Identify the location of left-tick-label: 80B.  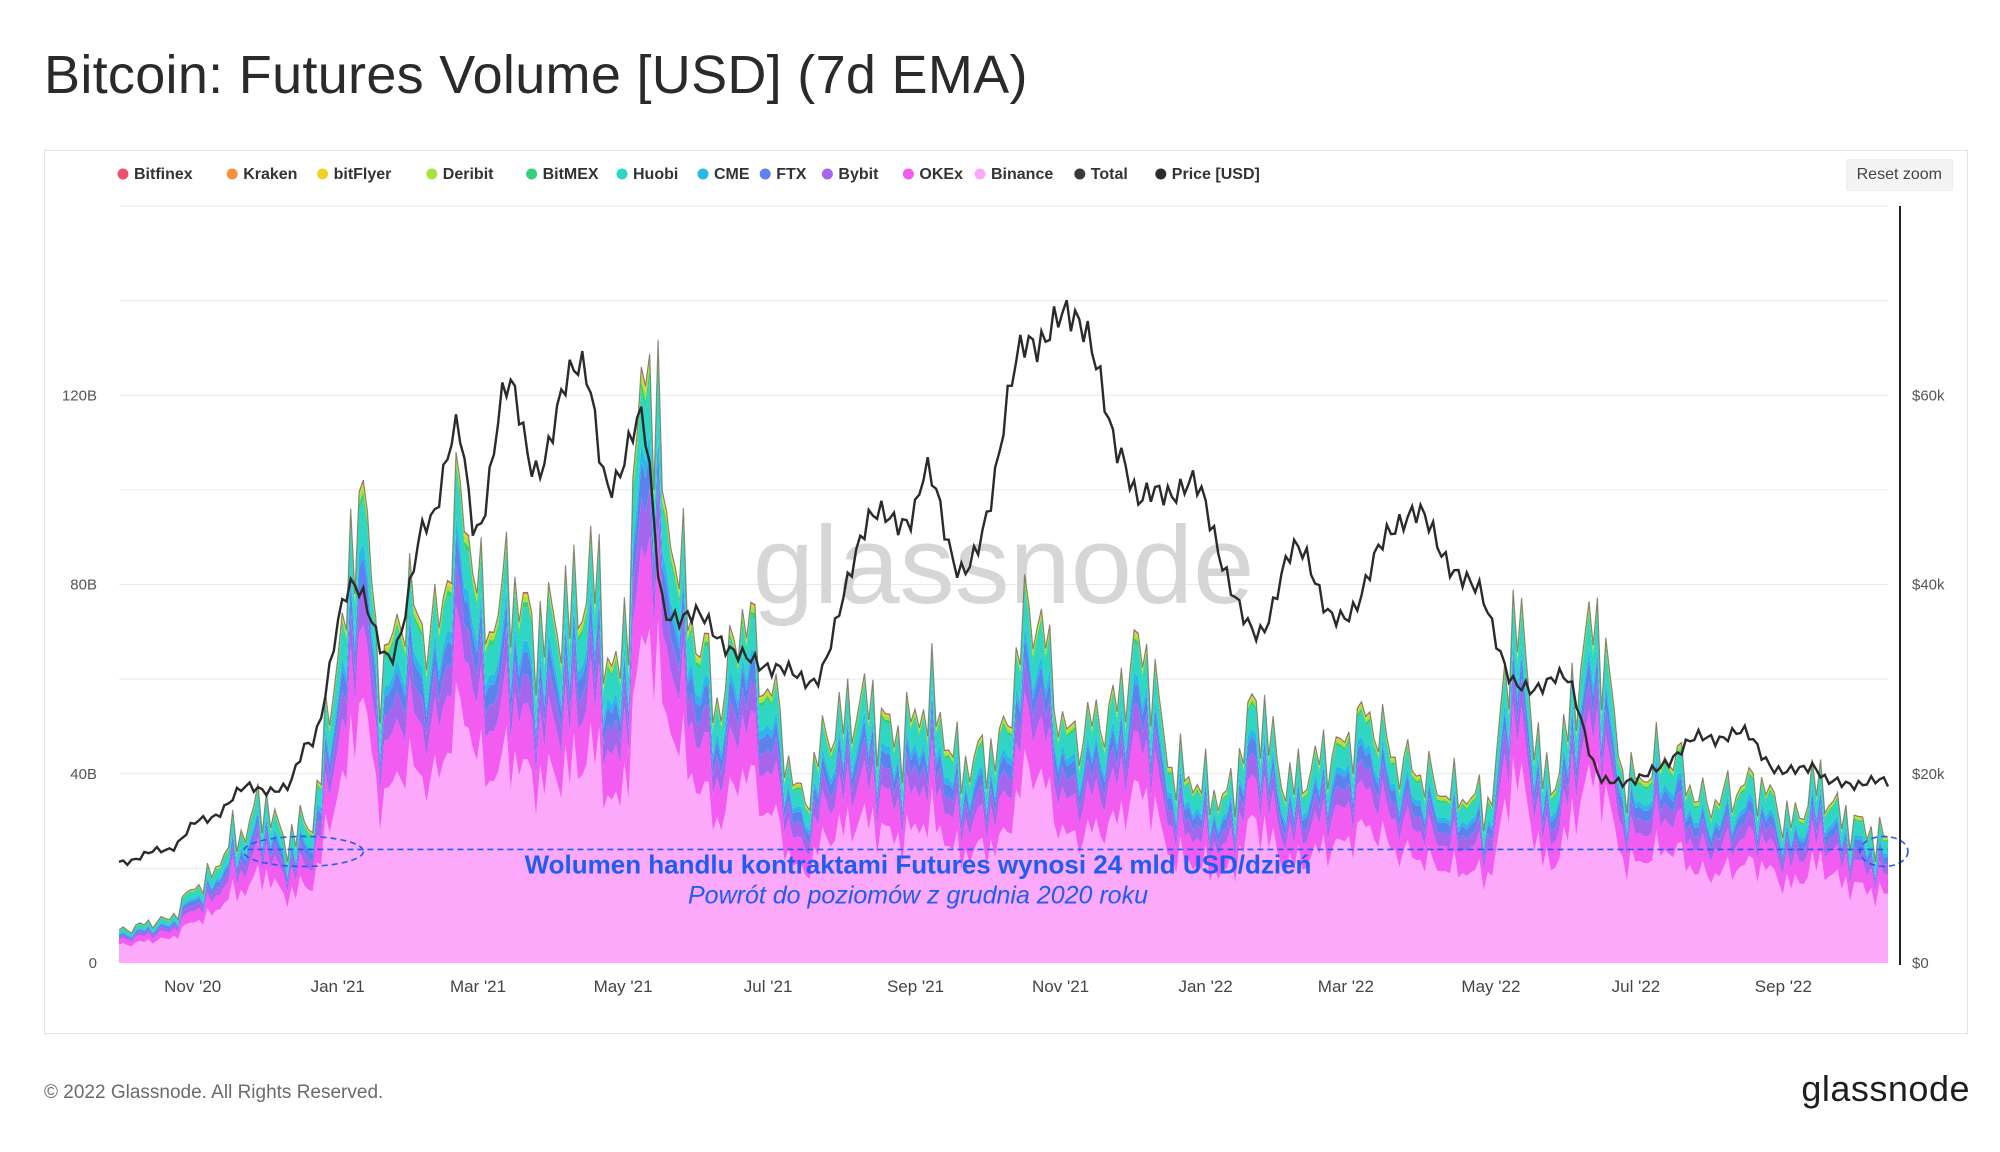
(83, 585).